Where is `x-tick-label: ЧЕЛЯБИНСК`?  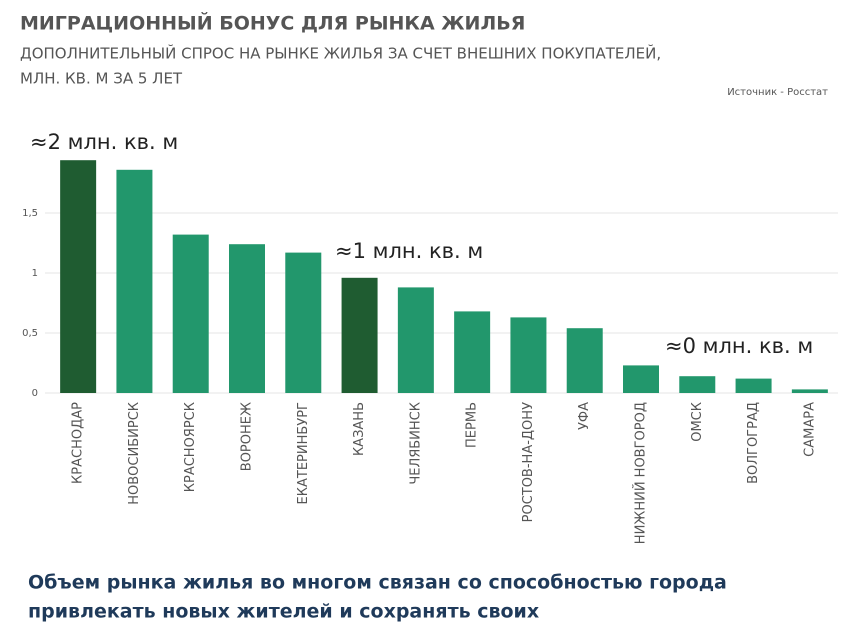
x-tick-label: ЧЕЛЯБИНСК is located at coordinates (415, 443).